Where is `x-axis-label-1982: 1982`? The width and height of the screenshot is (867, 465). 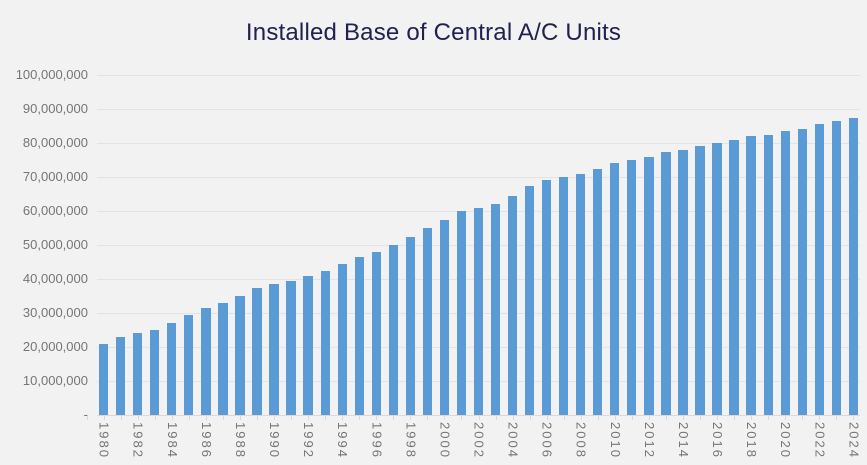 x-axis-label-1982: 1982 is located at coordinates (138, 440).